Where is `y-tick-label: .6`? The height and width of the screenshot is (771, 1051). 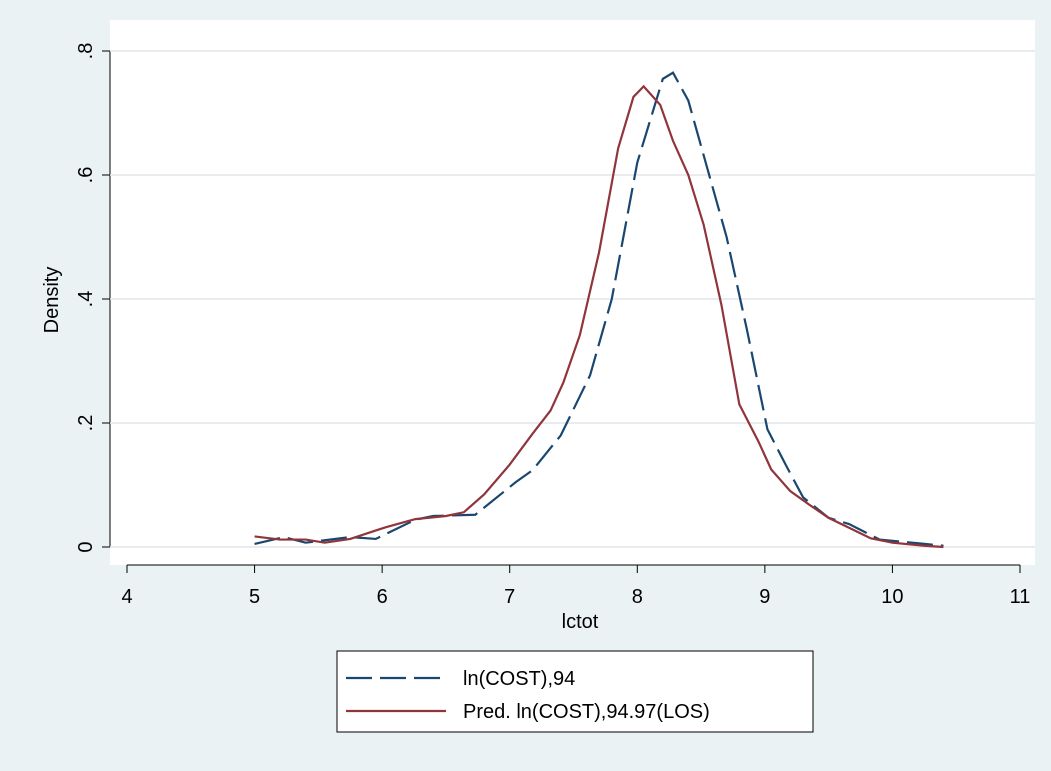 y-tick-label: .6 is located at coordinates (86, 175).